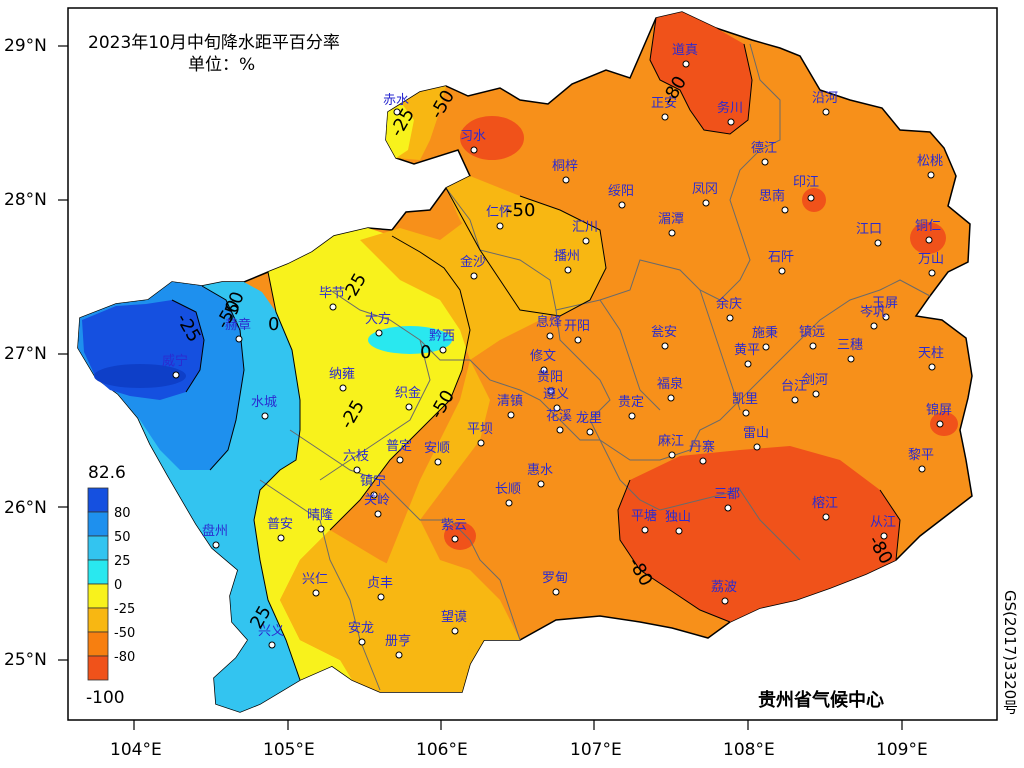 The image size is (1024, 768). Describe the element at coordinates (107, 473) in the screenshot. I see `legend-max-value: 82.6` at that location.